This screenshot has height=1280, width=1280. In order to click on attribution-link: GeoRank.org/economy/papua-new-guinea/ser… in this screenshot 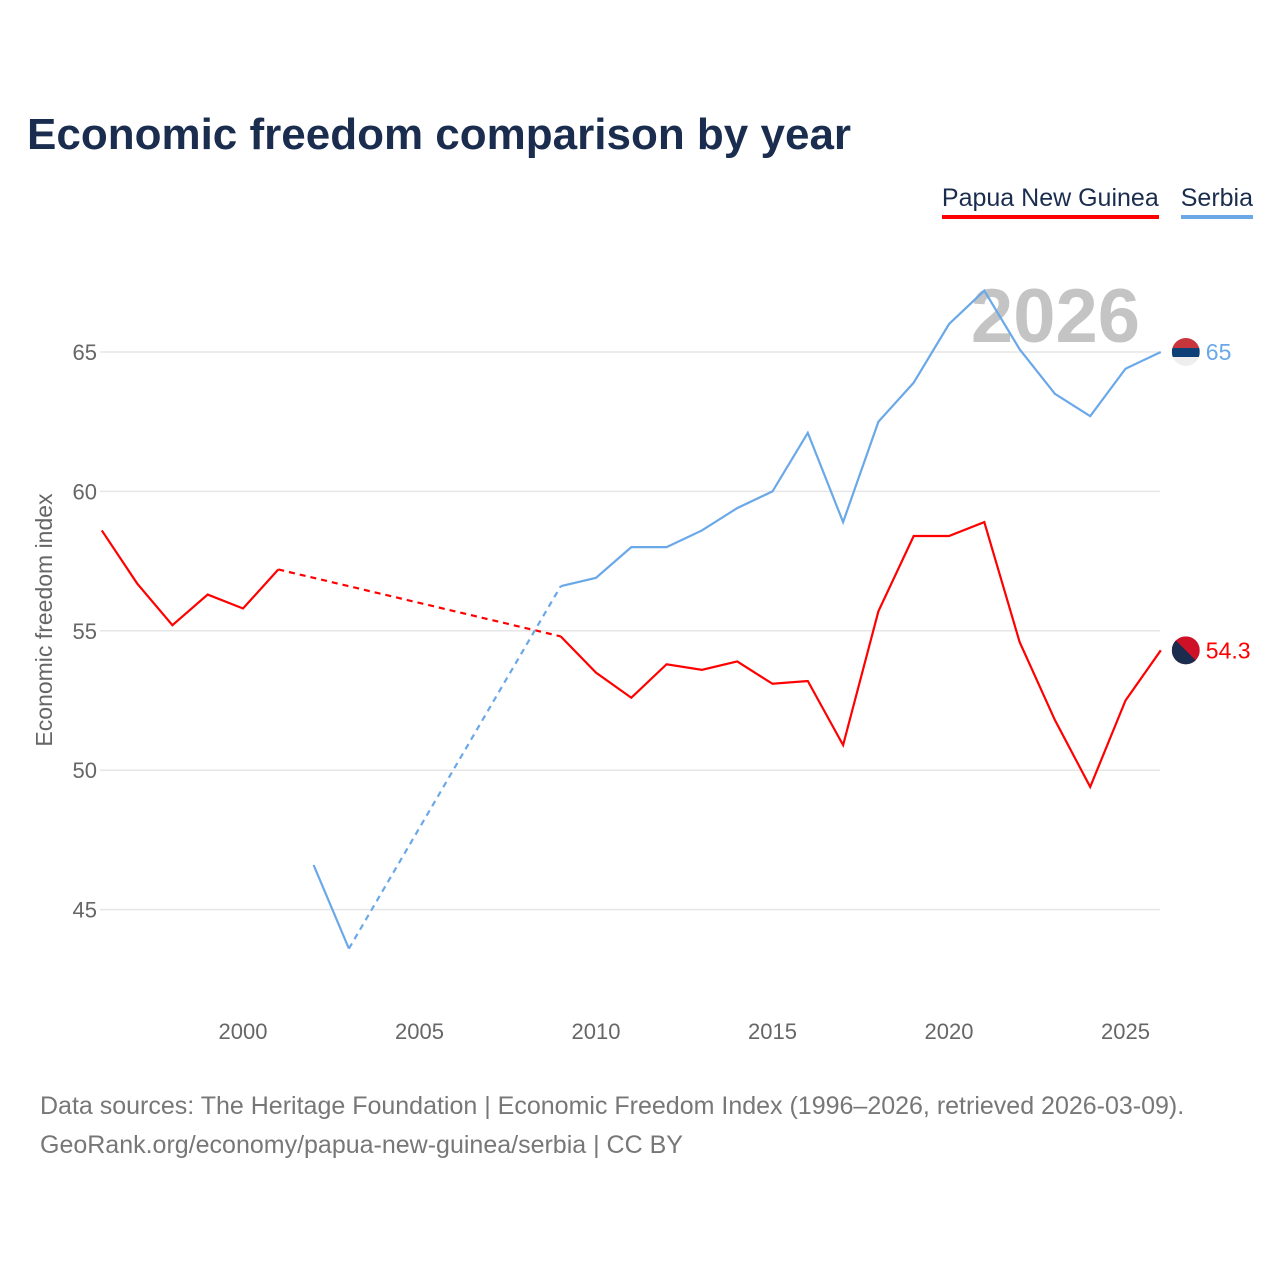, I will do `click(361, 1145)`.